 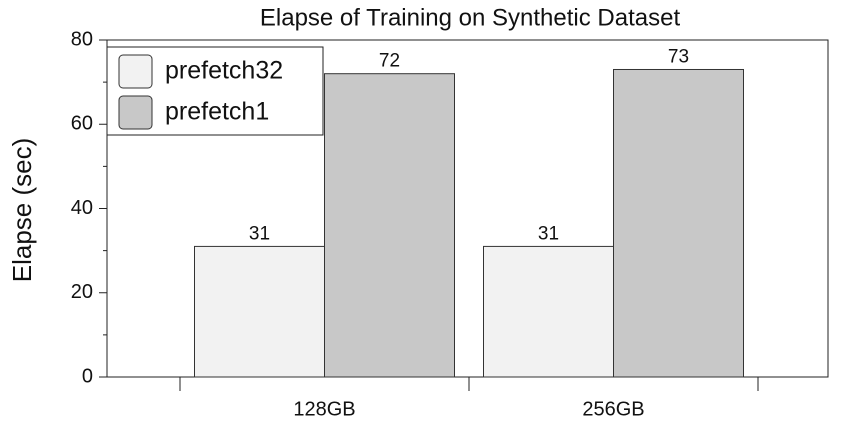 What do you see at coordinates (389, 61) in the screenshot?
I see `value-label: 72` at bounding box center [389, 61].